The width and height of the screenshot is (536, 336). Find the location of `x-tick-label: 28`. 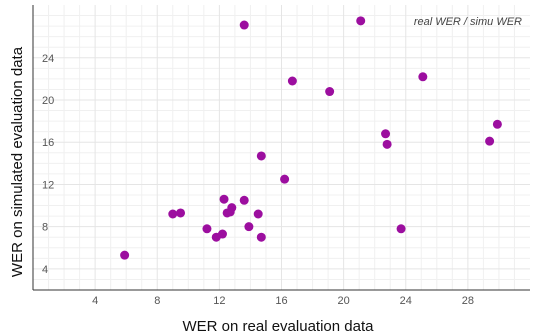

x-tick-label: 28 is located at coordinates (468, 301).